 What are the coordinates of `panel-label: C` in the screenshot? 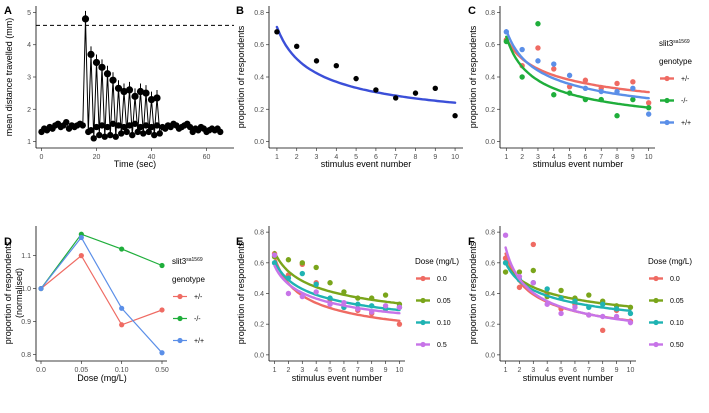 It's located at (472, 11).